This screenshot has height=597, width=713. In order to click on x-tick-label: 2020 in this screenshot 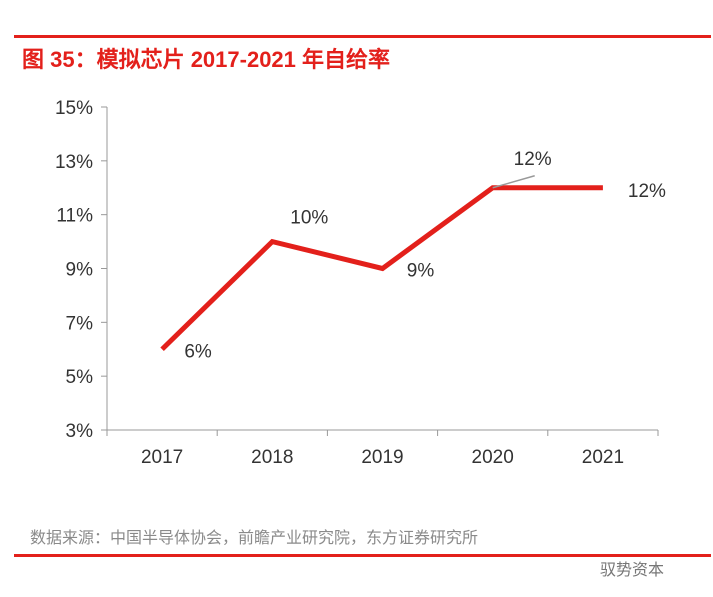, I will do `click(493, 457)`.